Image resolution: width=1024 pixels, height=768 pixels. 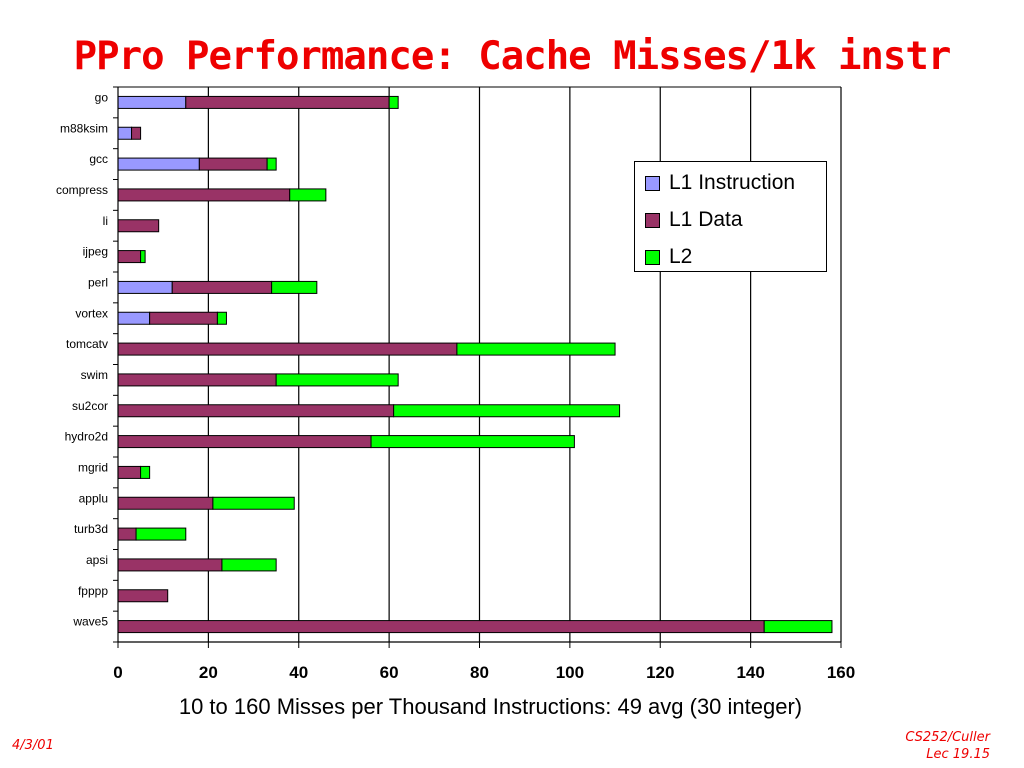 What do you see at coordinates (98, 159) in the screenshot?
I see `category-label: gcc` at bounding box center [98, 159].